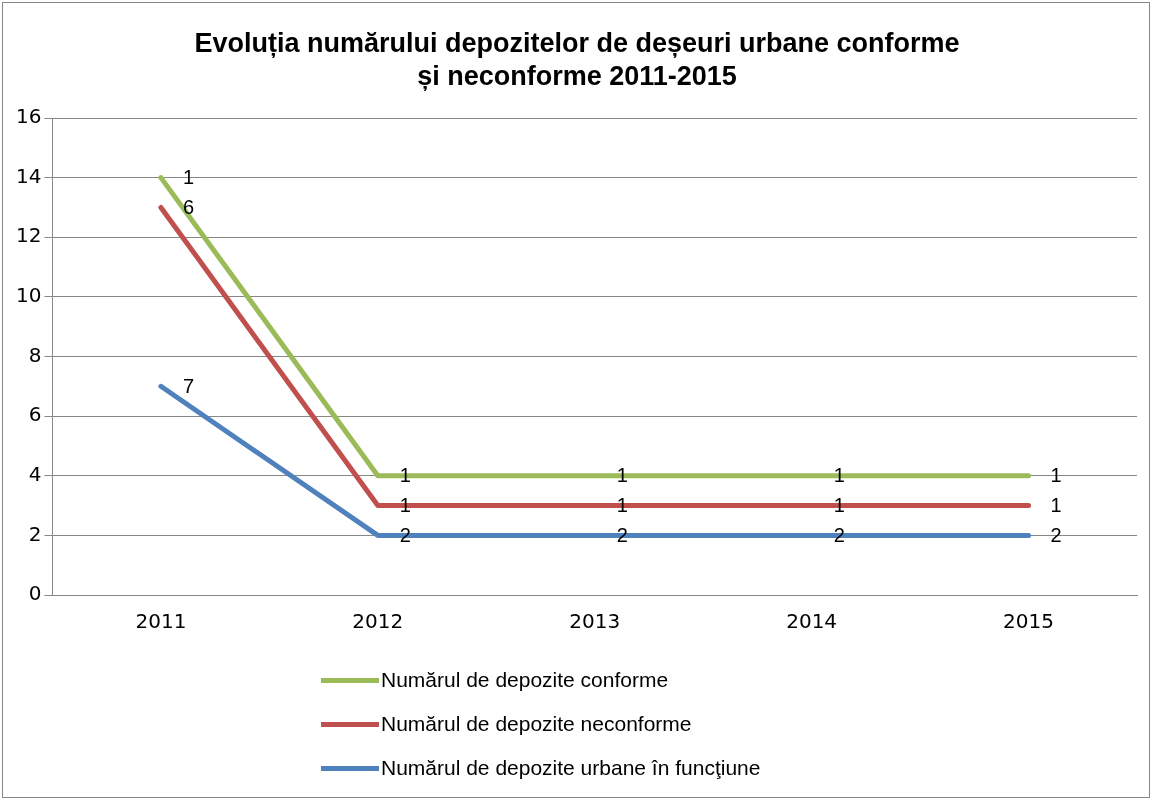 Image resolution: width=1154 pixels, height=802 pixels. What do you see at coordinates (188, 206) in the screenshot?
I see `annotation: 6` at bounding box center [188, 206].